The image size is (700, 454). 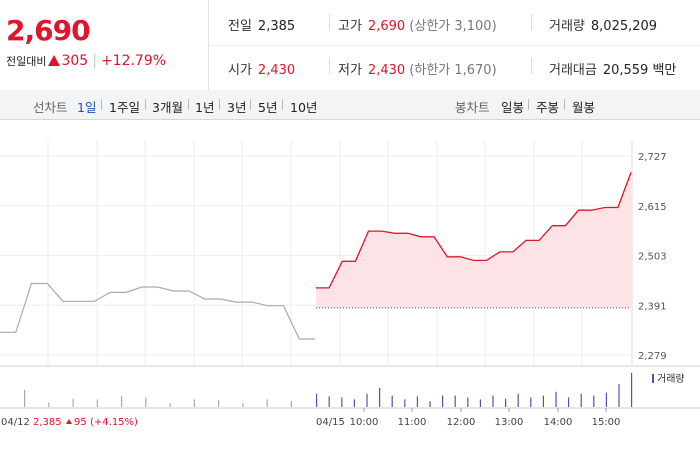 What do you see at coordinates (584, 107) in the screenshot?
I see `candle-monthly: 월봉` at bounding box center [584, 107].